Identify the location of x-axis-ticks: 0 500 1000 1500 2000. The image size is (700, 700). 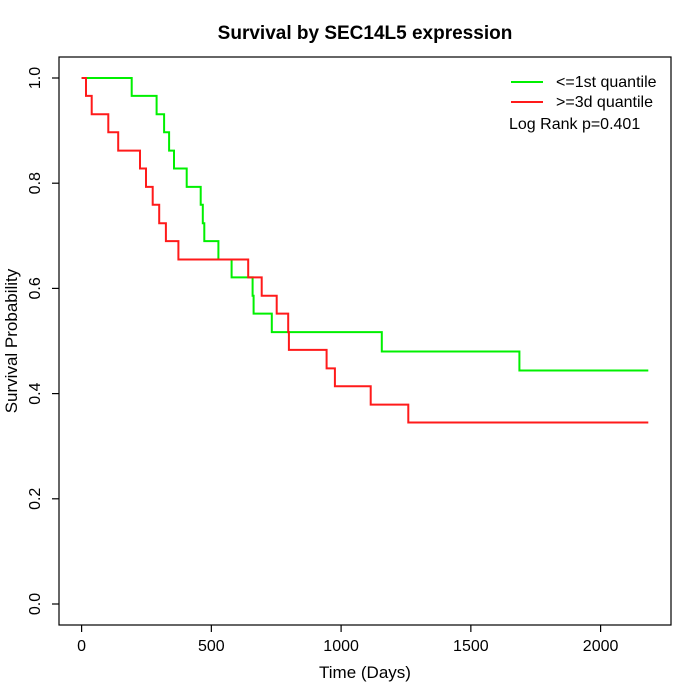
(347, 640).